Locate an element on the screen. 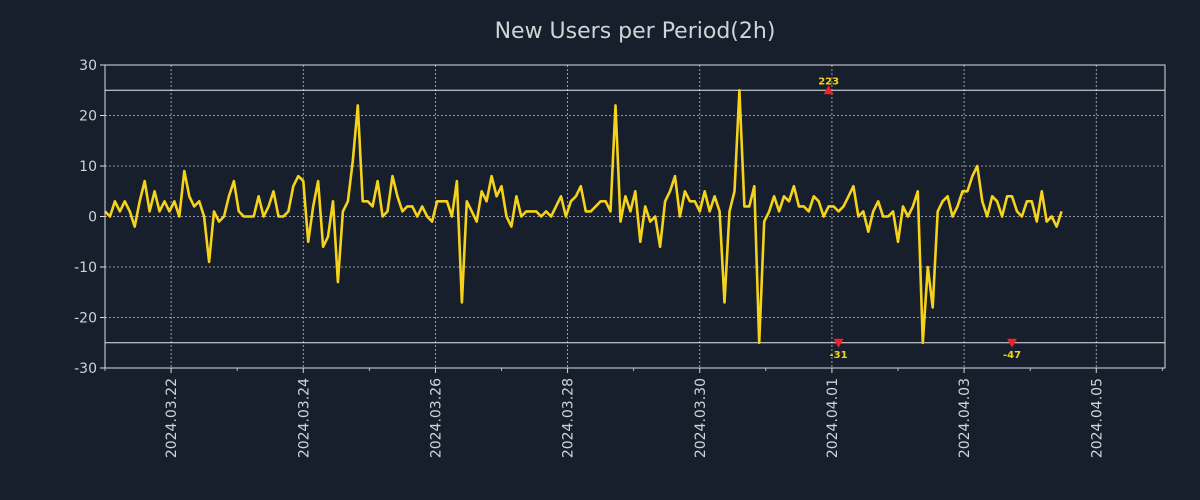  chart-title: New Users per Period(2h) is located at coordinates (635, 31).